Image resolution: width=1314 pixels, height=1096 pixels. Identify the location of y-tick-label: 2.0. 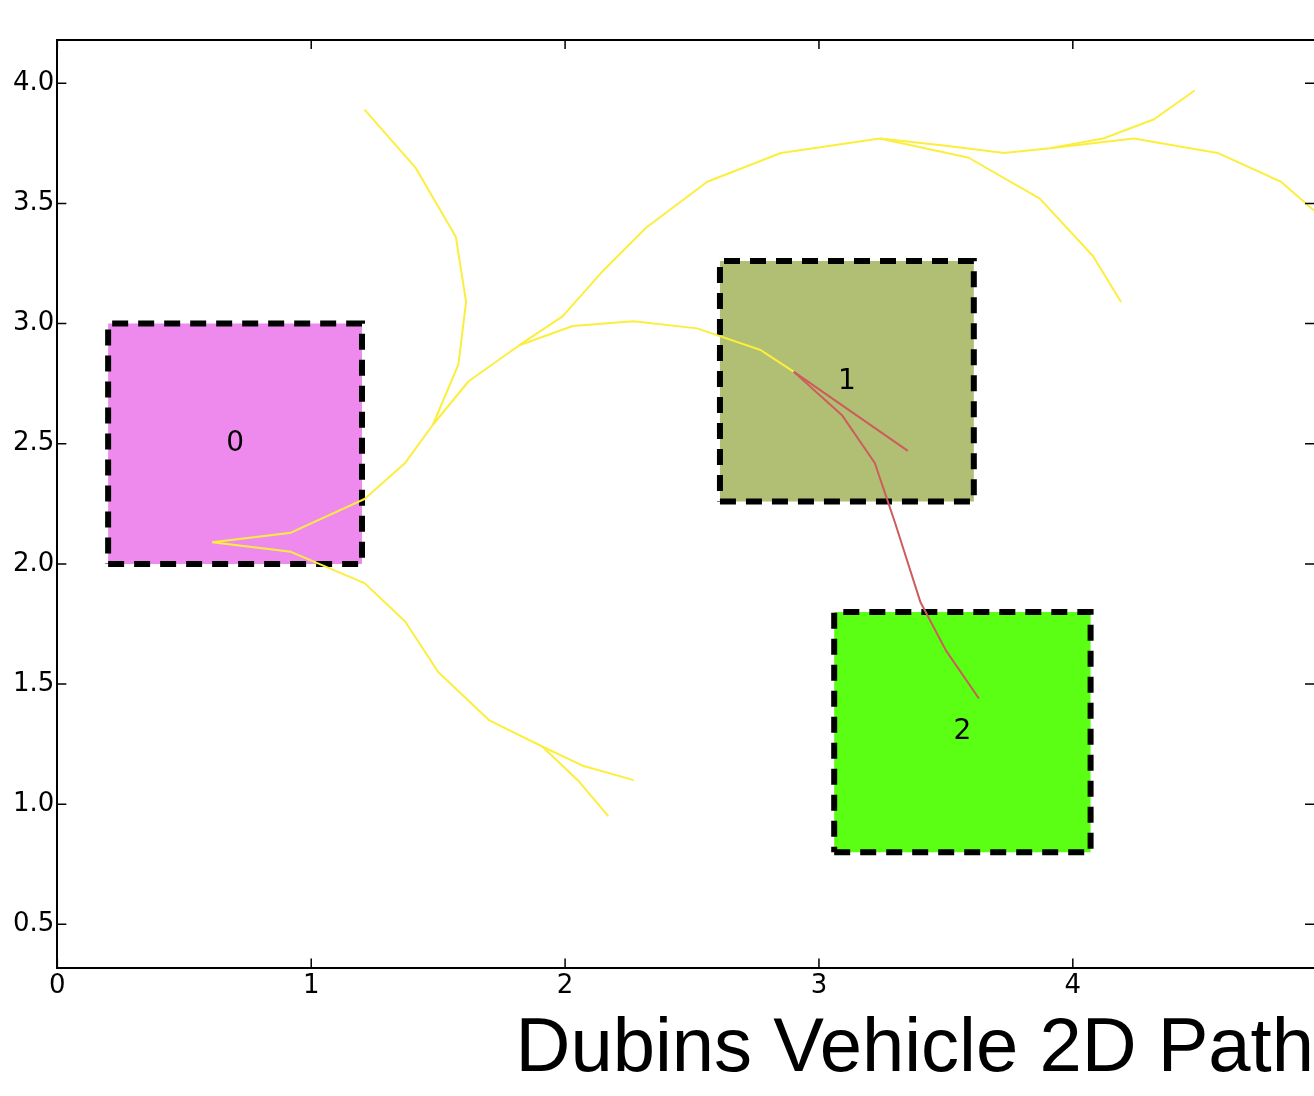
(33, 561).